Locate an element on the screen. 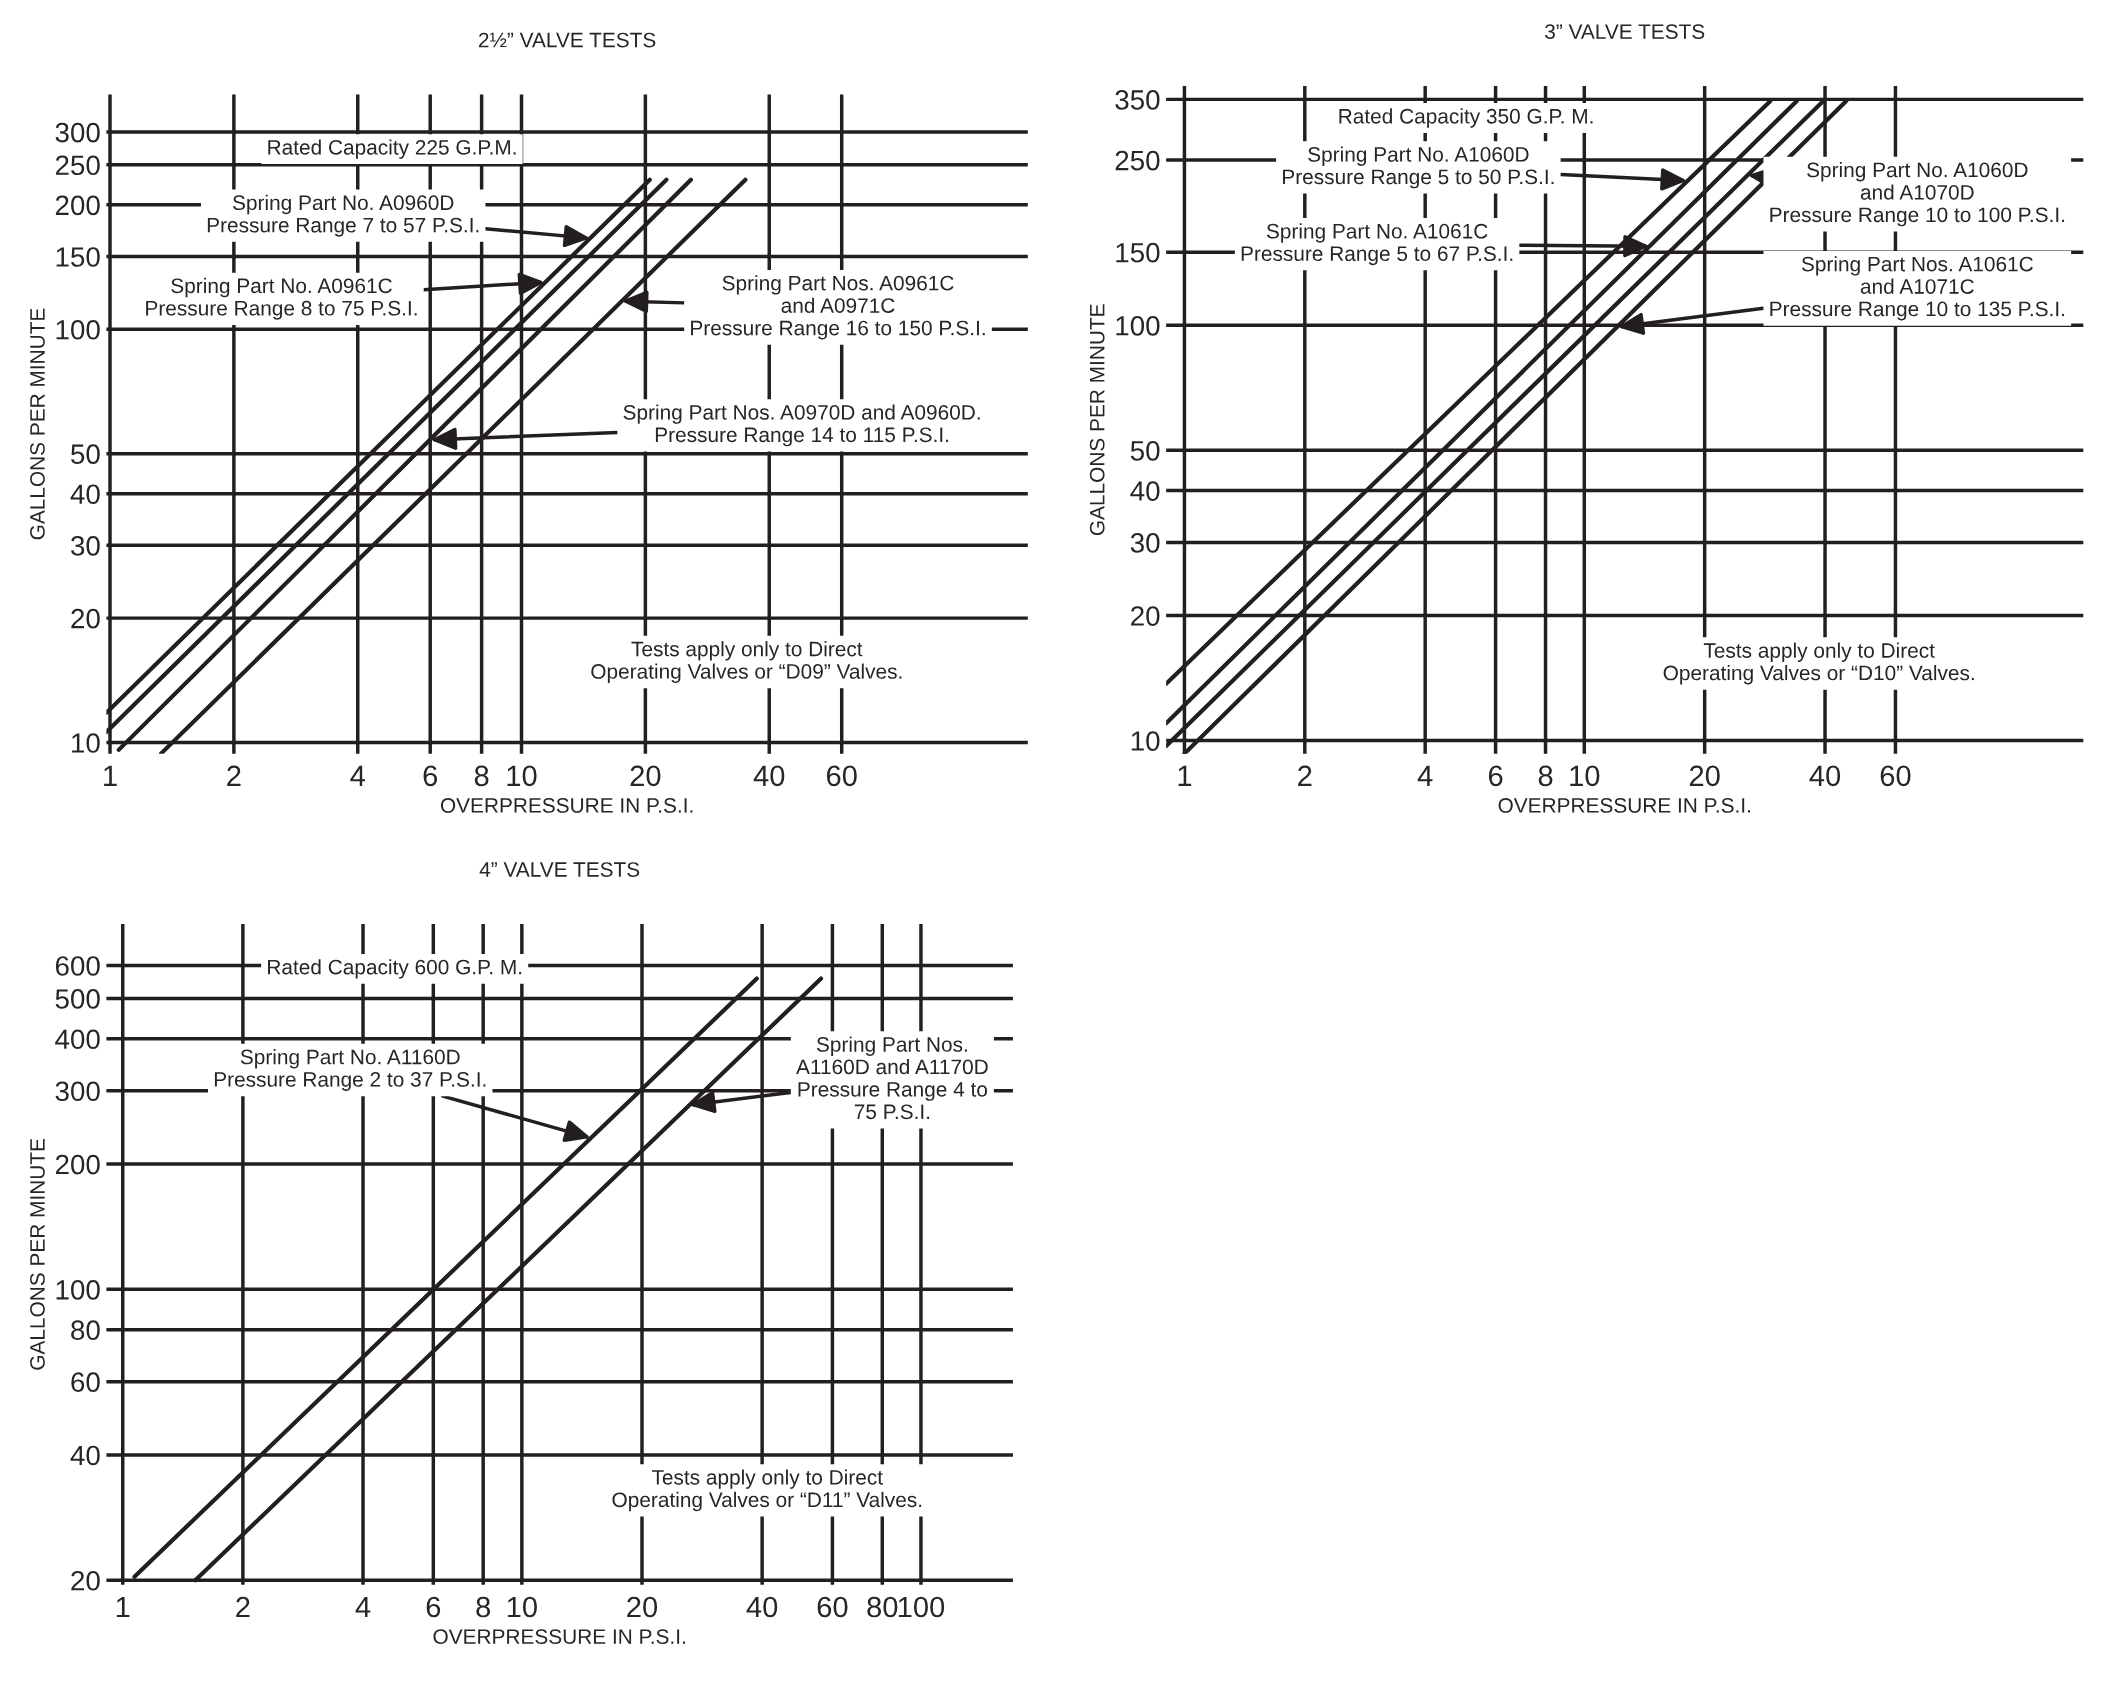 The width and height of the screenshot is (2128, 1686). annotation: Spring Part No. A1060D Pressure Range 5 to 50 P.S.I. is located at coordinates (1418, 167).